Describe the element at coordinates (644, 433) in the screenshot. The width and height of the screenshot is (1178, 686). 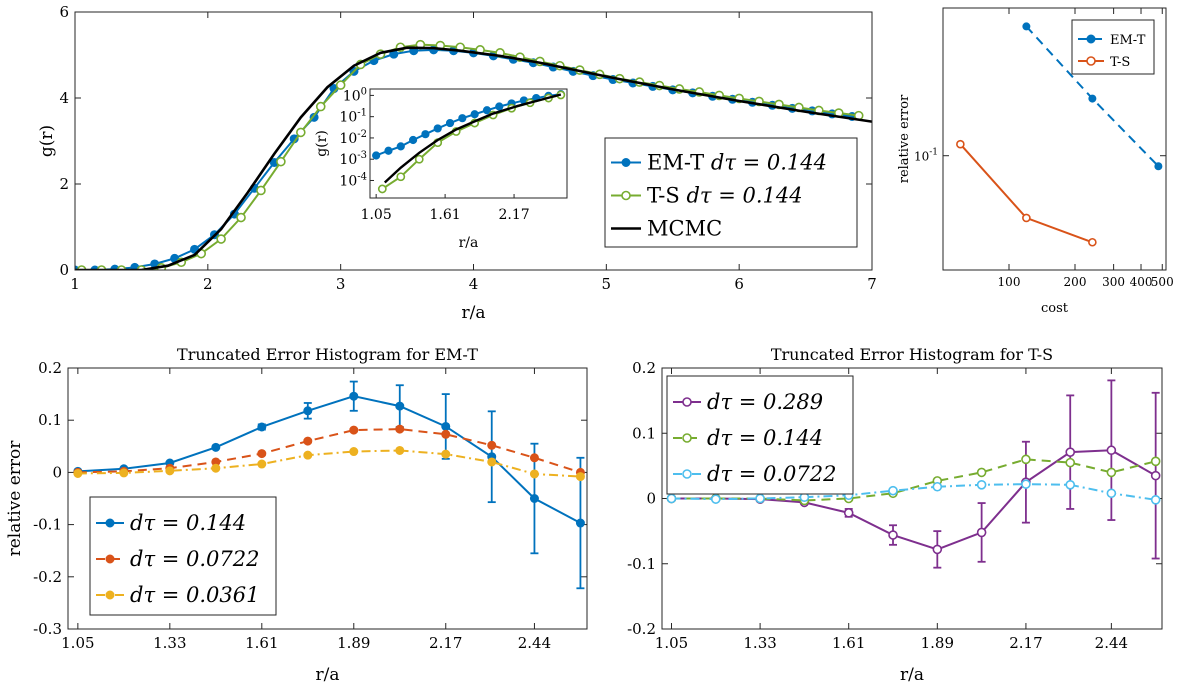
I see `y-tick-label: 0.1` at that location.